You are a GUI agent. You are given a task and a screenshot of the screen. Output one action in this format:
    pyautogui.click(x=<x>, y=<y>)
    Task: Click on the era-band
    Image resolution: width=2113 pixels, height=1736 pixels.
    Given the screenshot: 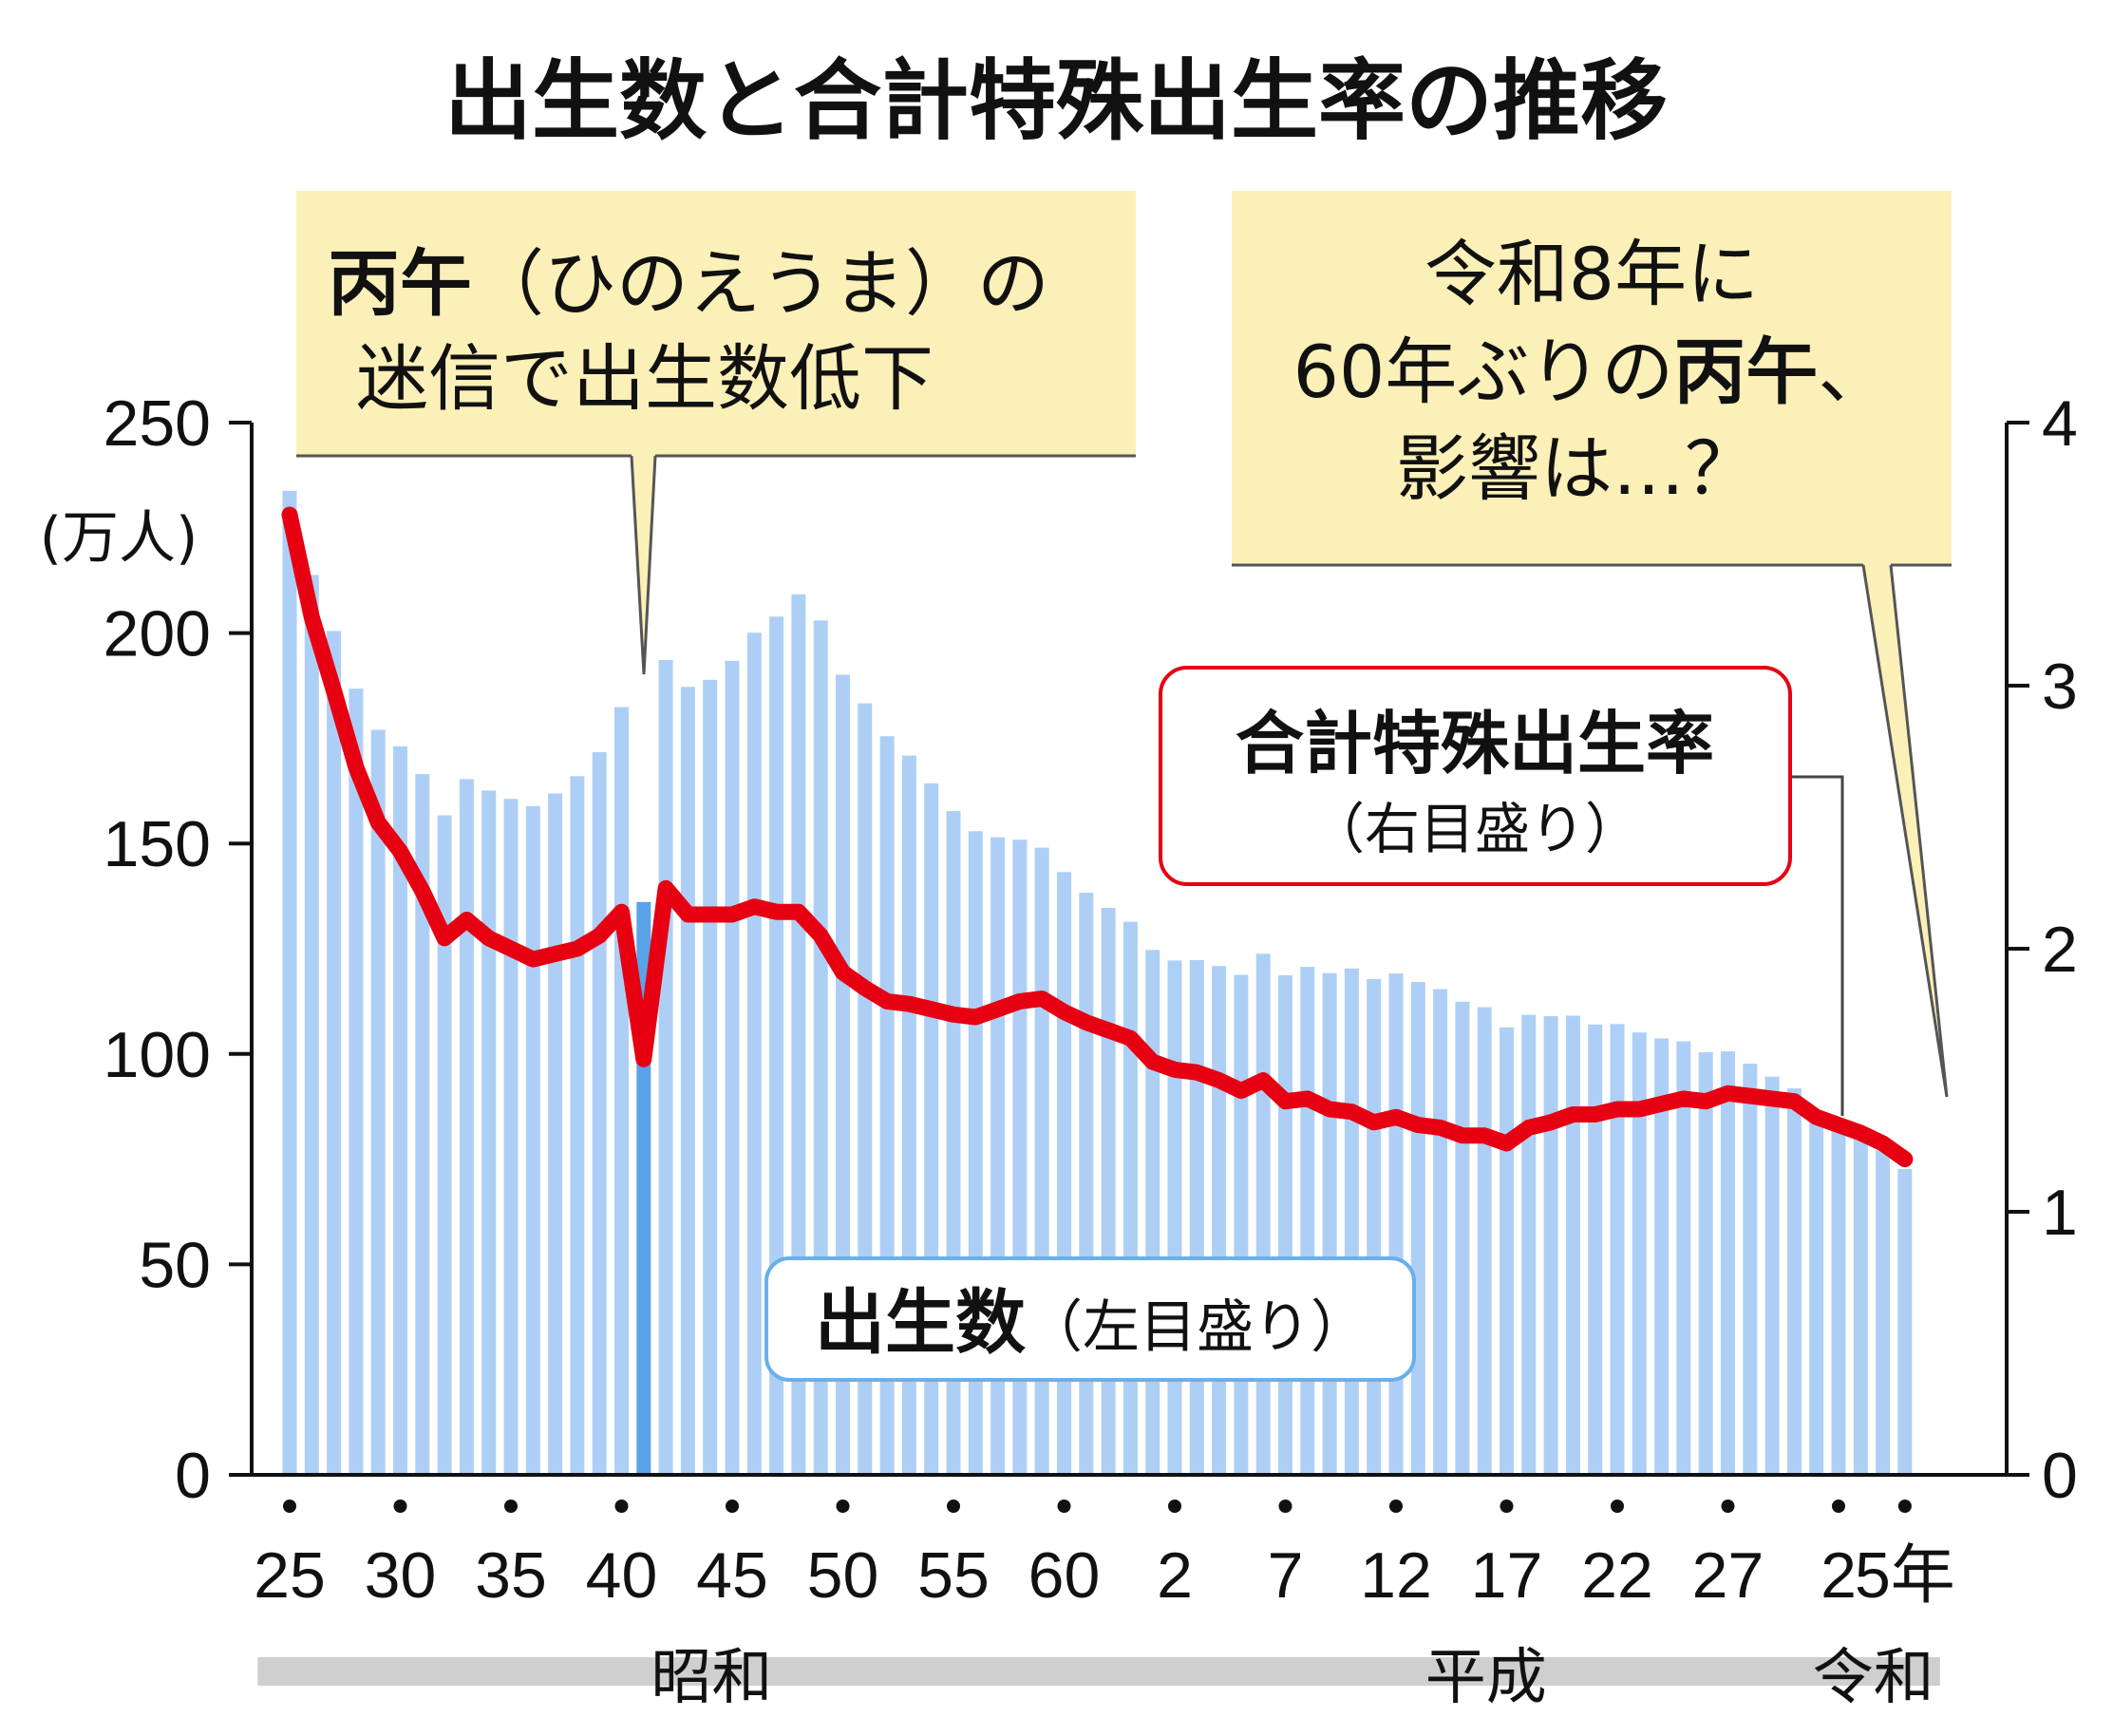 What is the action you would take?
    pyautogui.click(x=711, y=1671)
    